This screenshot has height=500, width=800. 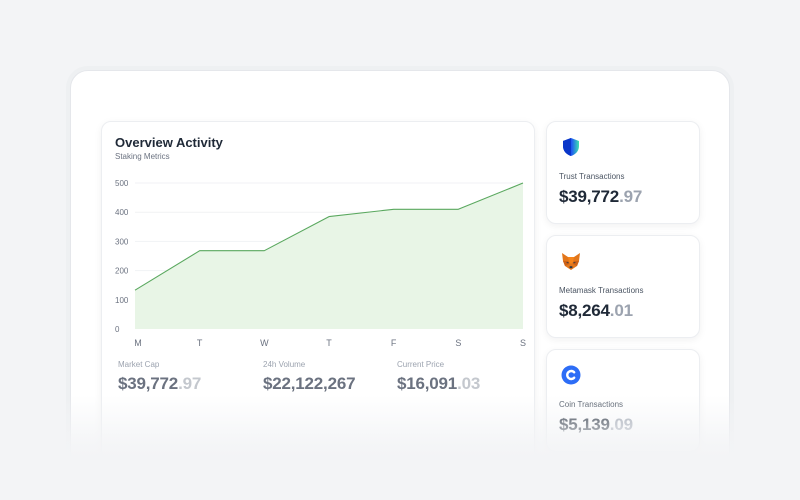 What do you see at coordinates (122, 183) in the screenshot?
I see `svg-text: 500` at bounding box center [122, 183].